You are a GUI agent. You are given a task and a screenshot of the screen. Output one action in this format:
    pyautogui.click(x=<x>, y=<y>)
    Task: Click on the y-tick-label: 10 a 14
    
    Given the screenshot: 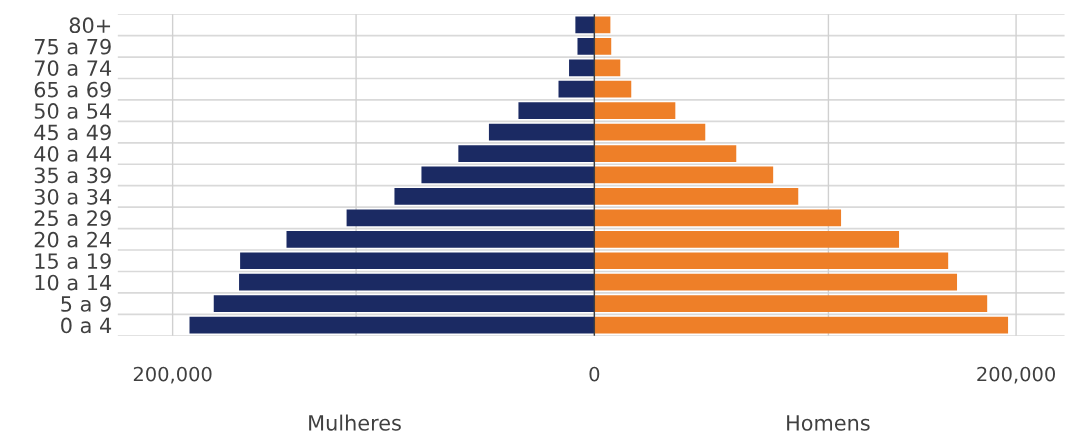 What is the action you would take?
    pyautogui.click(x=73, y=282)
    